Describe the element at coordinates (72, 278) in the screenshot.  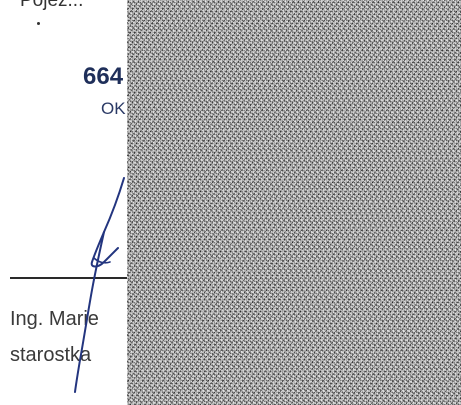
I see `signature-line` at that location.